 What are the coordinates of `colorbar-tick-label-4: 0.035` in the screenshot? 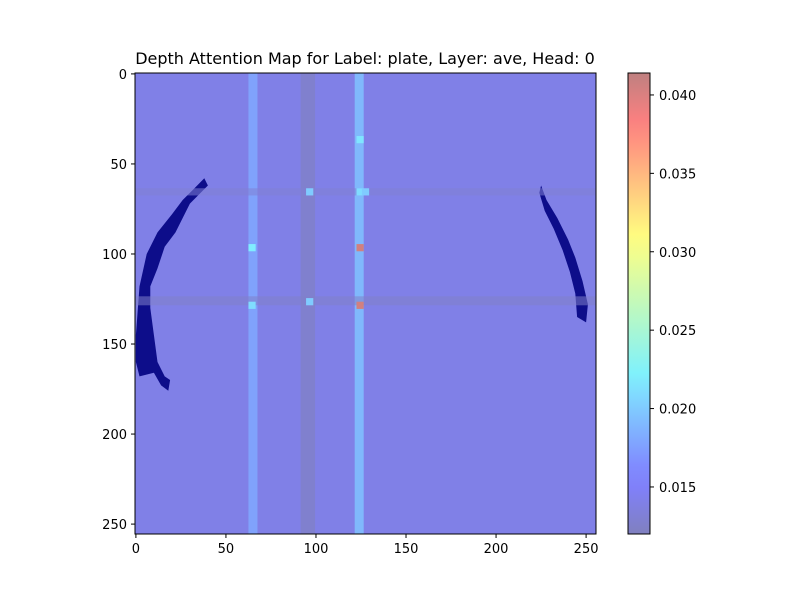 It's located at (677, 174).